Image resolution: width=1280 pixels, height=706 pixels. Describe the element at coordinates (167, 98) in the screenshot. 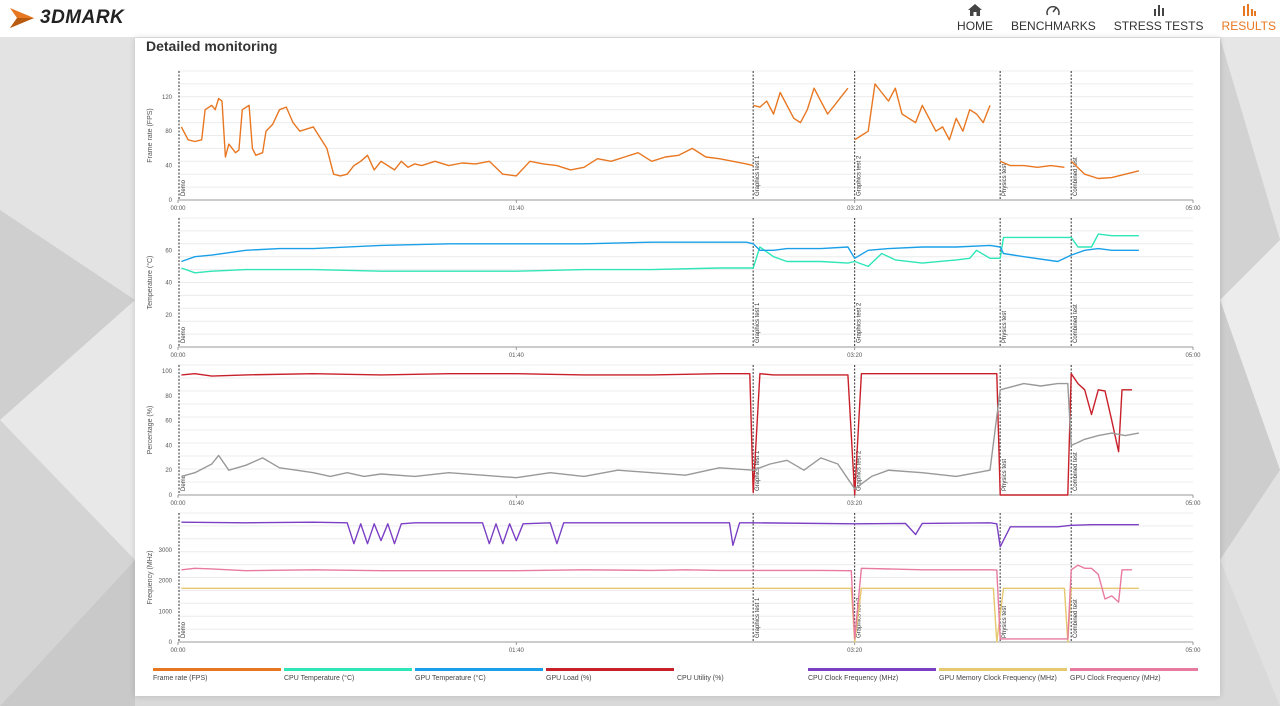

I see `y-tick-label: 120` at that location.